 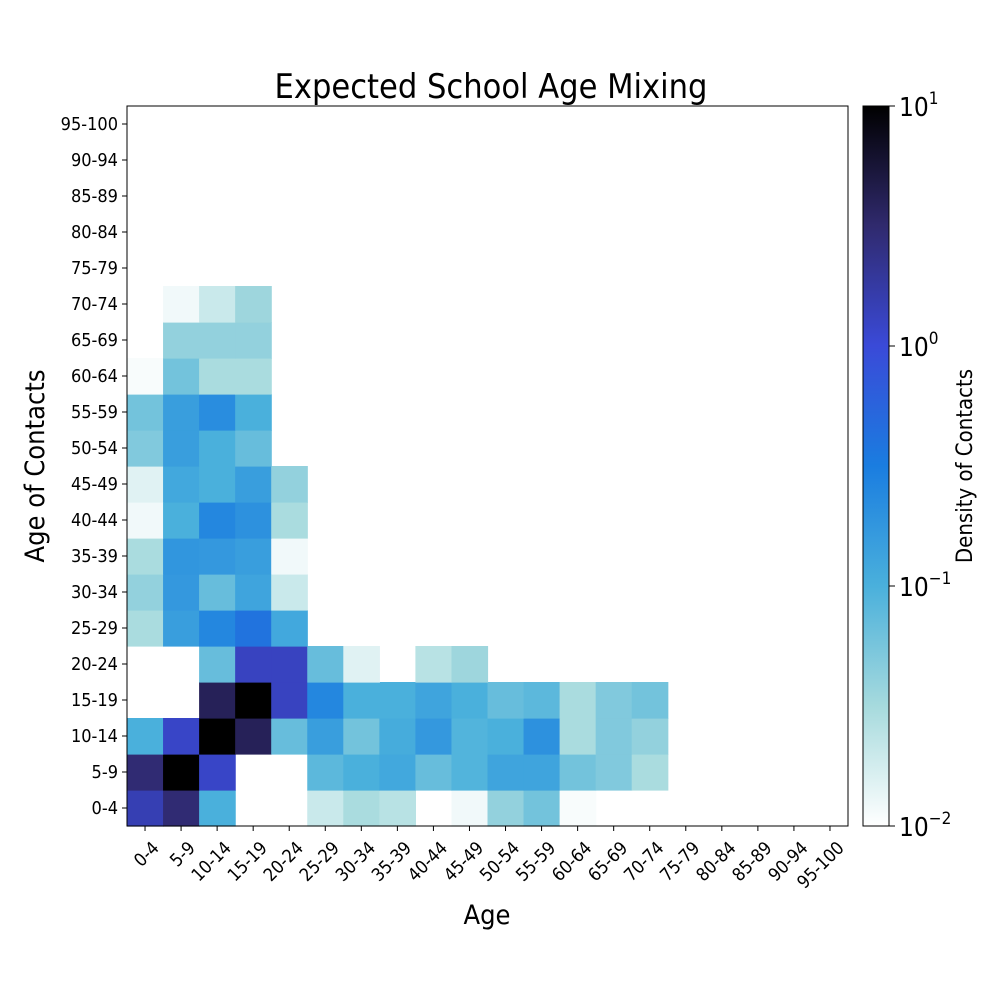 I want to click on y-tick-label: 45-49, so click(x=94, y=484).